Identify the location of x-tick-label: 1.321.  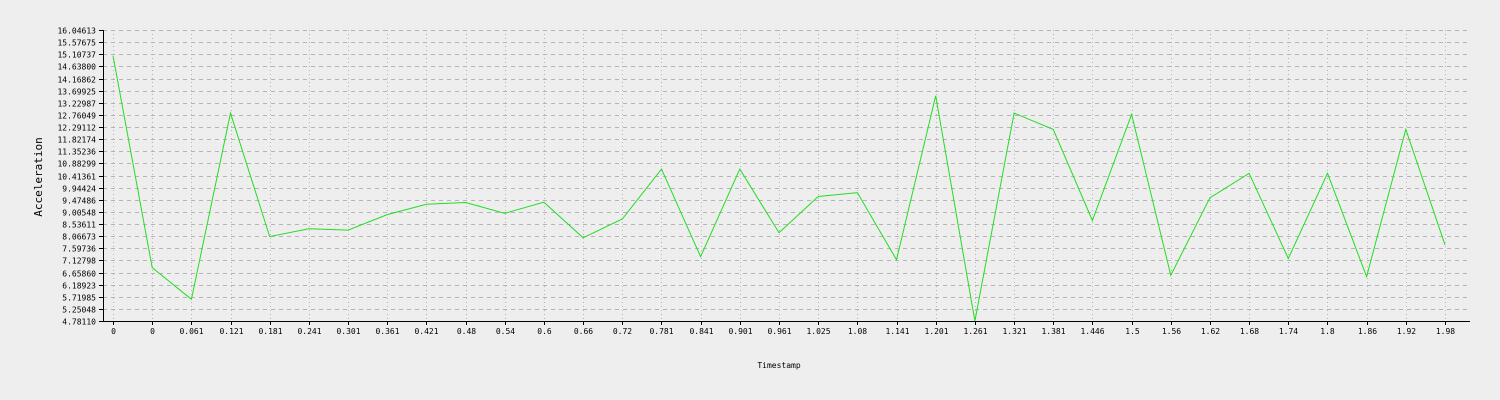
(1014, 331).